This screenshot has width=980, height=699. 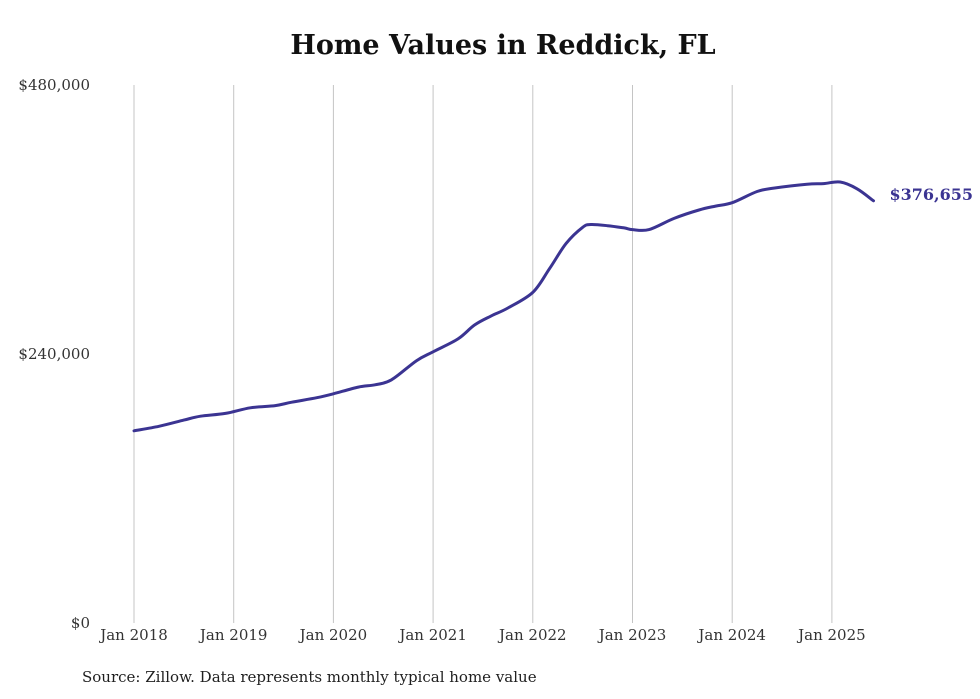 What do you see at coordinates (503, 45) in the screenshot?
I see `chart-title: Home Values in Reddick, FL` at bounding box center [503, 45].